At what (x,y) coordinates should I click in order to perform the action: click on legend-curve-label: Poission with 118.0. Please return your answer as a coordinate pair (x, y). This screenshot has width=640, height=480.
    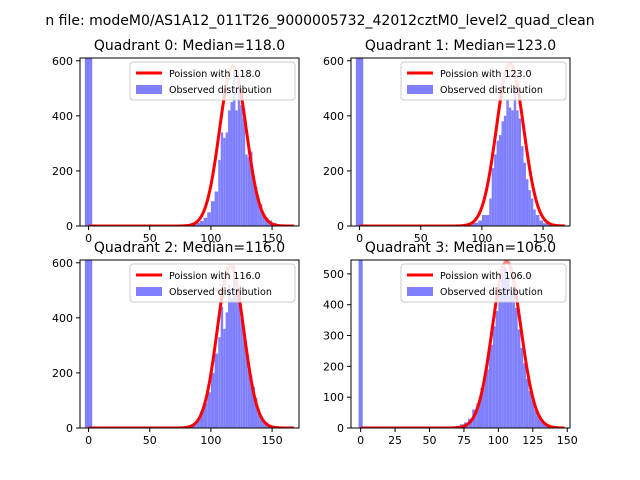
    Looking at the image, I should click on (215, 74).